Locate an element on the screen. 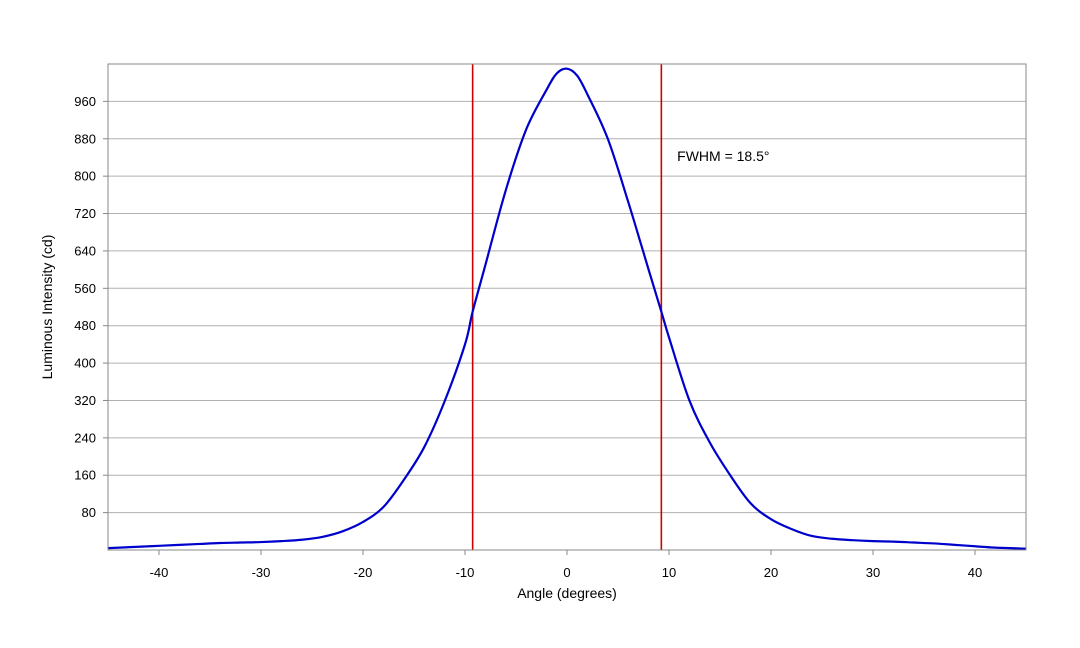  y-tick-label: 240 is located at coordinates (85, 437).